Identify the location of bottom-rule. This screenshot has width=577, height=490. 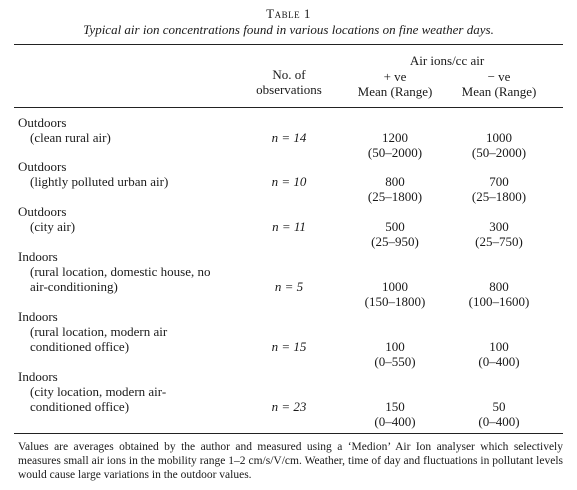
(288, 433).